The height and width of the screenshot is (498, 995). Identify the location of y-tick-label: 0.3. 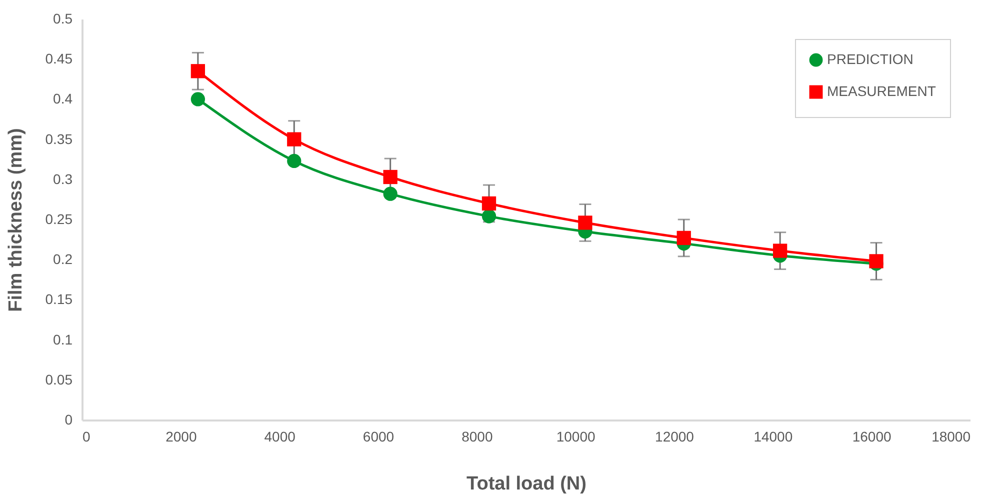
(63, 178).